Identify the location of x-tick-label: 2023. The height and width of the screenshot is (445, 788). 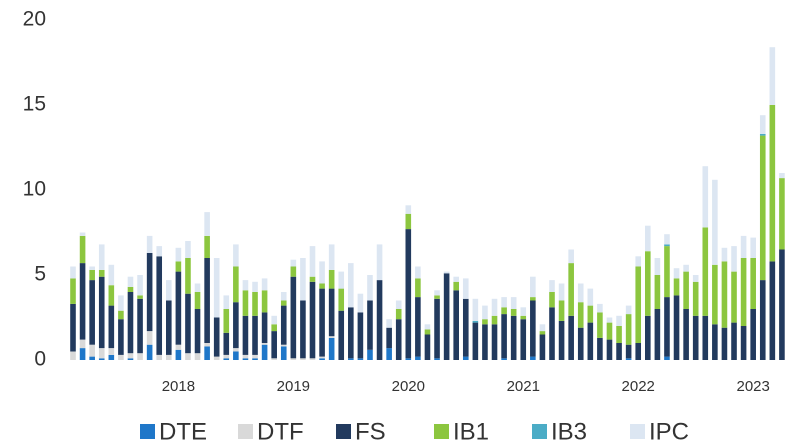
(752, 386).